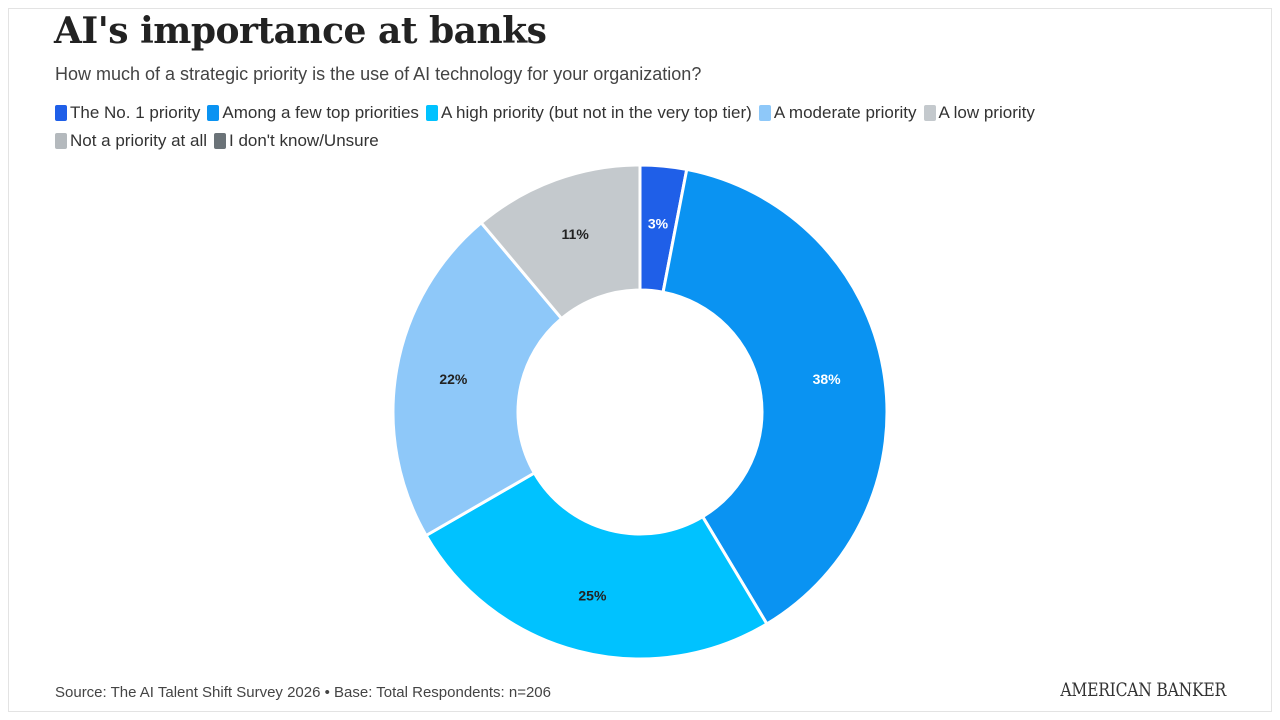 The image size is (1280, 720). I want to click on legend-label: Among a few top priorities, so click(320, 112).